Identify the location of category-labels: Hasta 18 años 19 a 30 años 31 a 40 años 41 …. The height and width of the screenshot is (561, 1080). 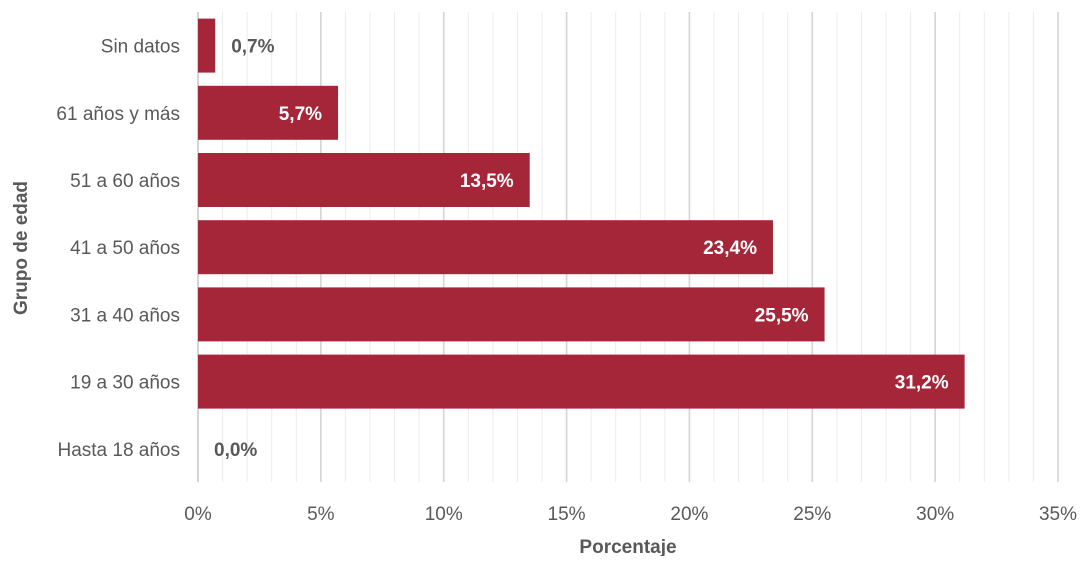
(118, 249).